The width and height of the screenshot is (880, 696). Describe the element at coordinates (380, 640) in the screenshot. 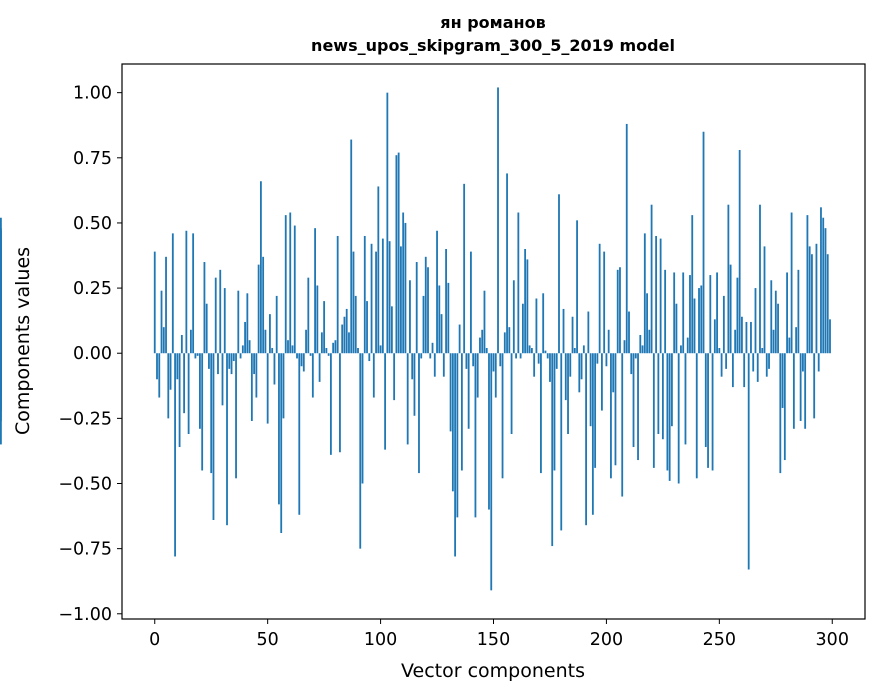

I see `x-tick-label: 100` at that location.